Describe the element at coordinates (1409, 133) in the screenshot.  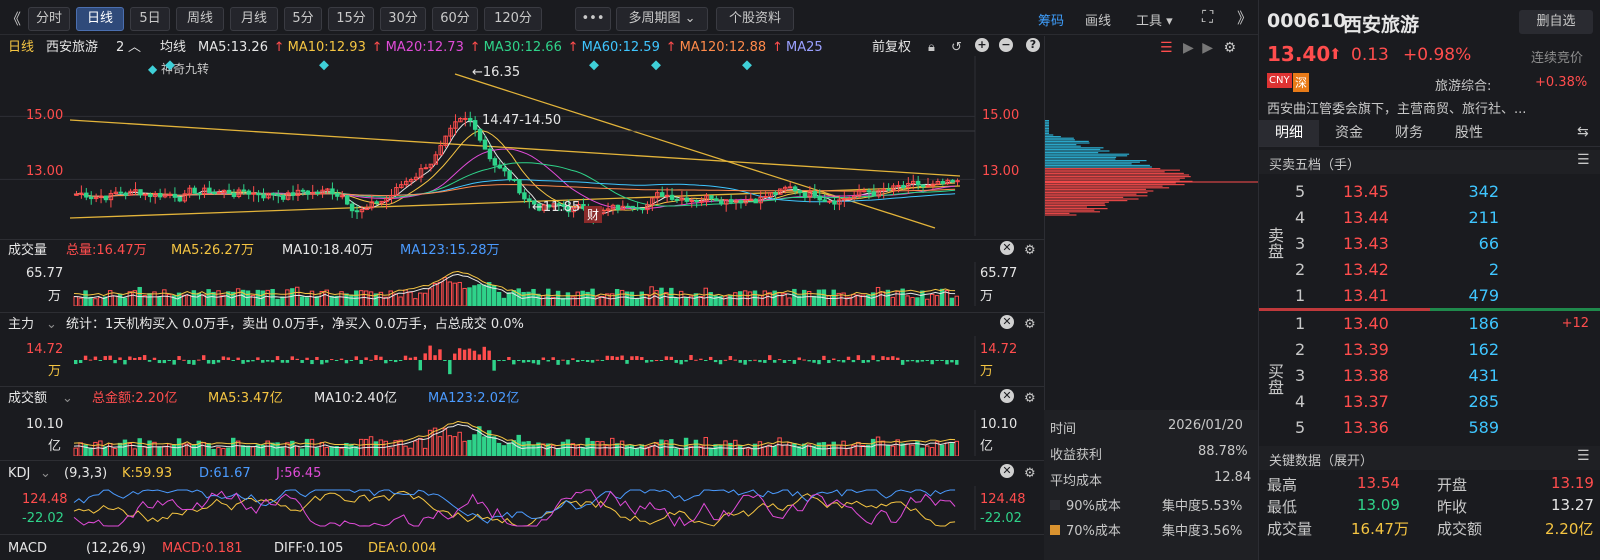
I see `tab-2: 财务` at that location.